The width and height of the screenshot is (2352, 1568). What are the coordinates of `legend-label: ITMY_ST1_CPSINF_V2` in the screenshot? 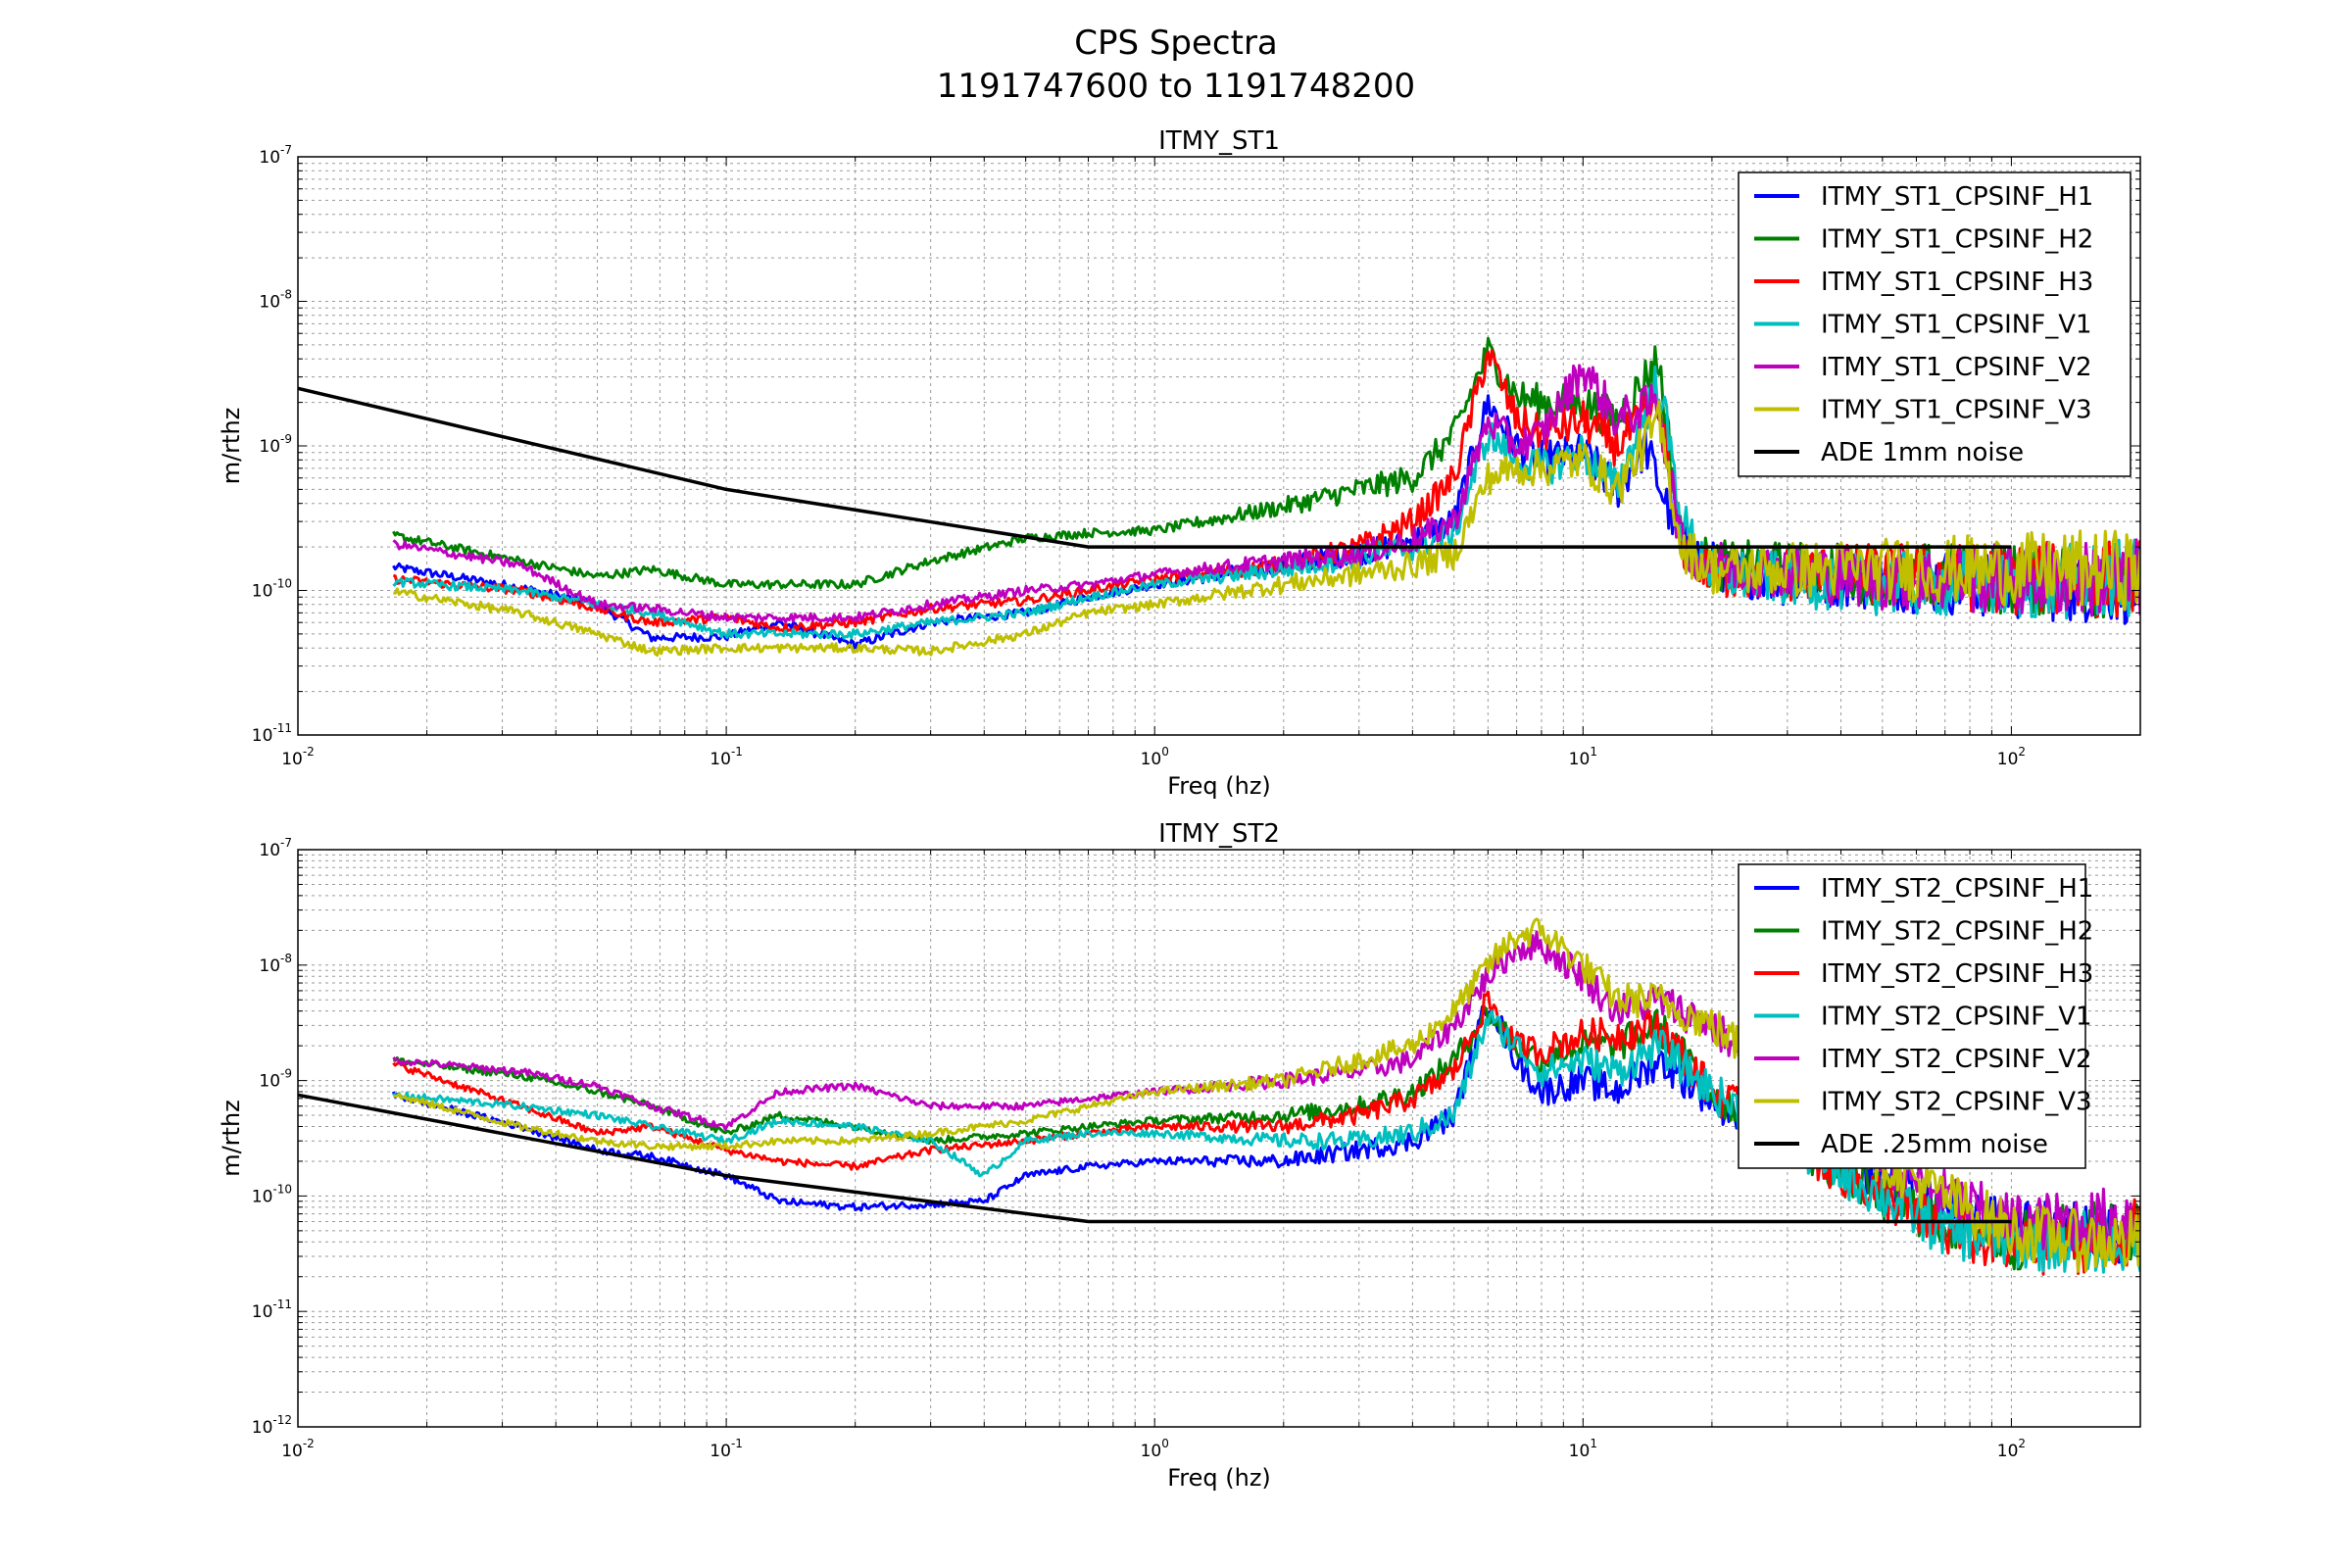 It's located at (1956, 367).